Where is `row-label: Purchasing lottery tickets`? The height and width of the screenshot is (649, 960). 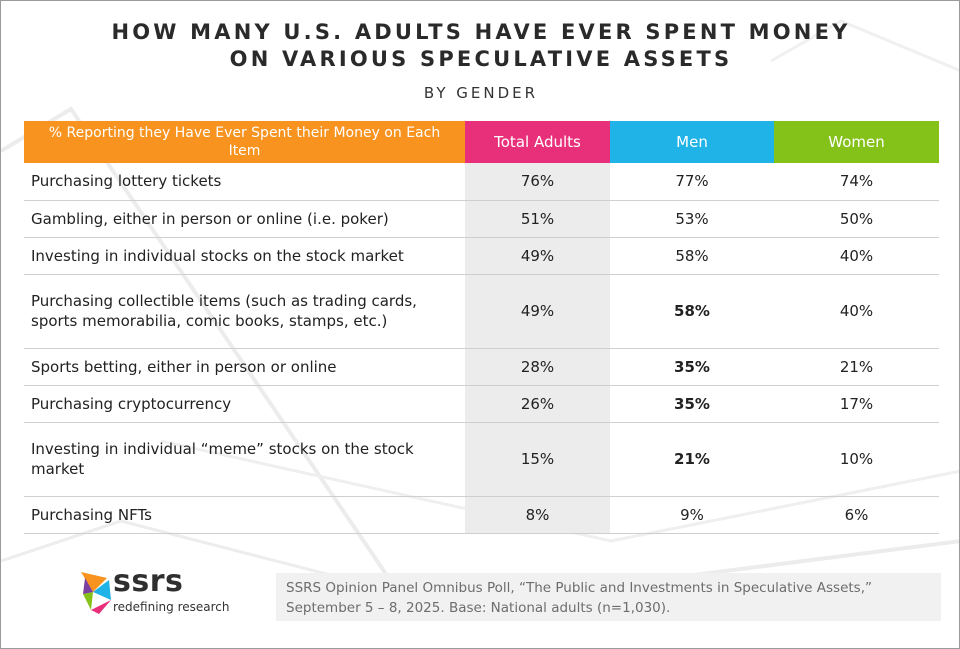
row-label: Purchasing lottery tickets is located at coordinates (244, 182).